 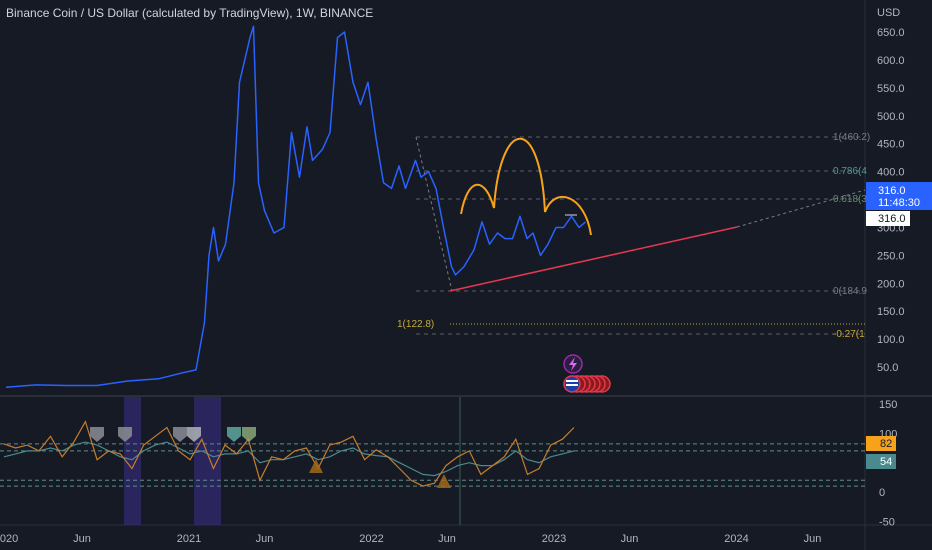 What do you see at coordinates (850, 171) in the screenshot?
I see `fib-level-label: 0.786(4` at bounding box center [850, 171].